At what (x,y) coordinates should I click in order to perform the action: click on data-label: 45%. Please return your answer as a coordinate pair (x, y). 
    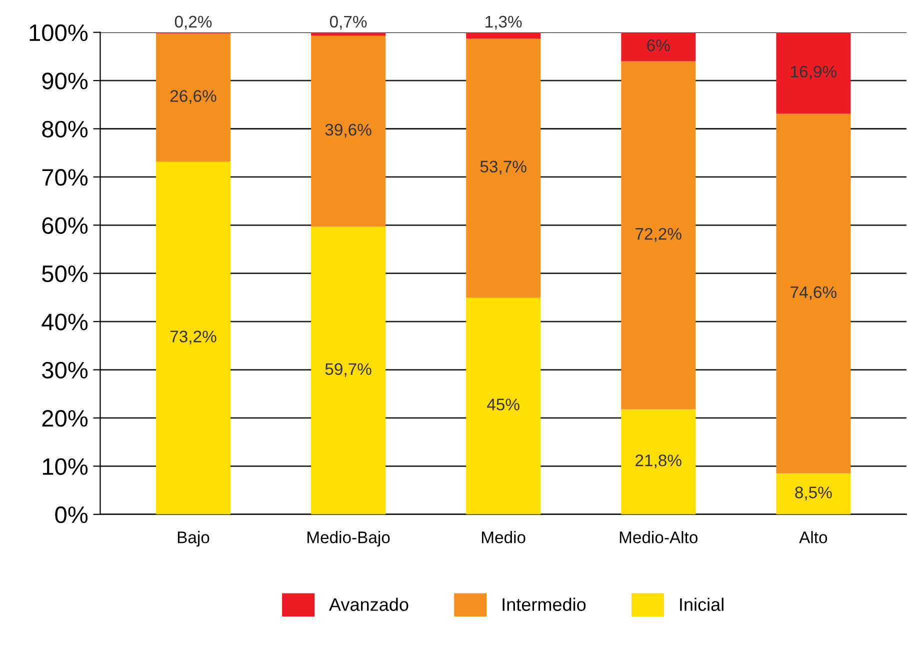
    Looking at the image, I should click on (503, 404).